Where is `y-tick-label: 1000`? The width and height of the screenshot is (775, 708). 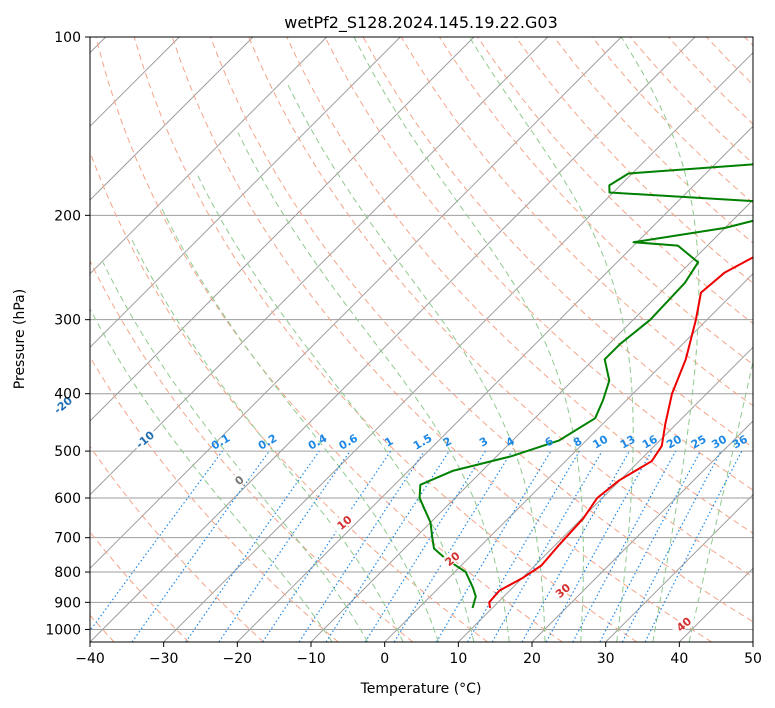 y-tick-label: 1000 is located at coordinates (63, 630).